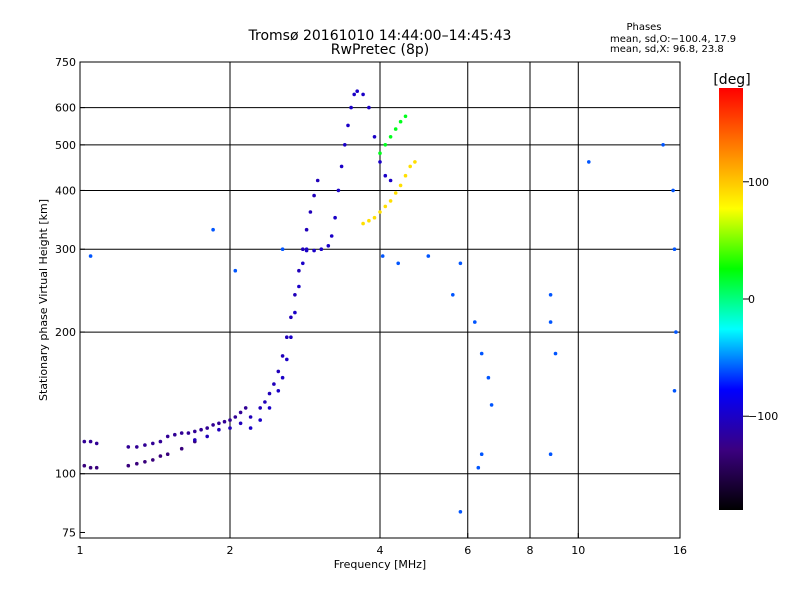  I want to click on y-tick-label: 100, so click(65, 474).